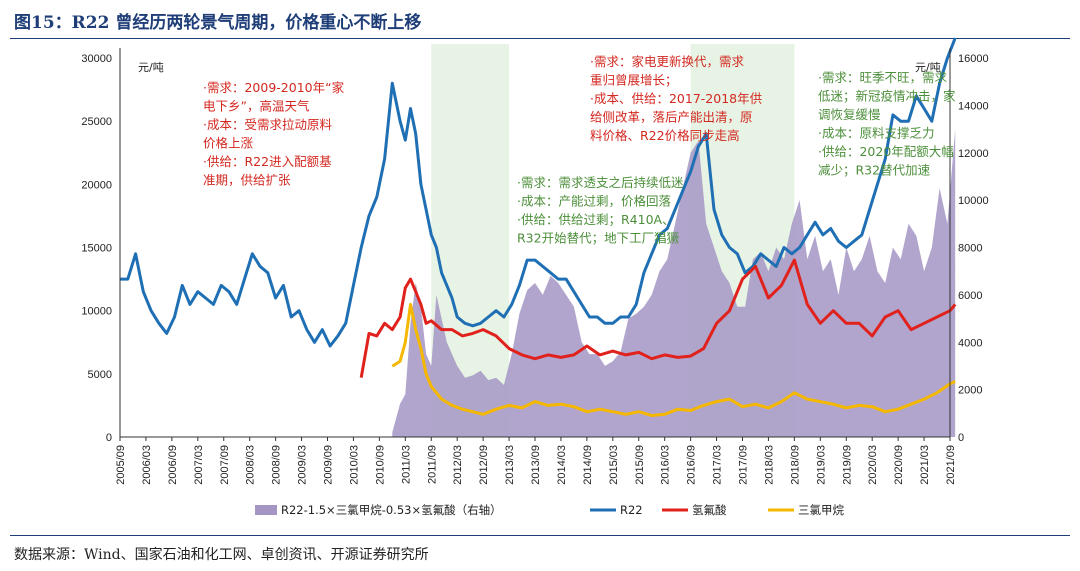 This screenshot has height=571, width=1080. Describe the element at coordinates (277, 465) in the screenshot. I see `x-tick-label: 2008/09` at that location.